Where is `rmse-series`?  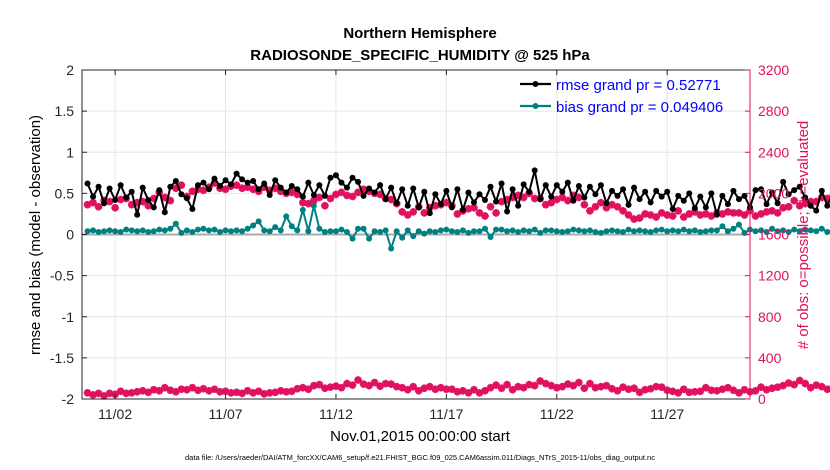
rmse-series is located at coordinates (457, 192).